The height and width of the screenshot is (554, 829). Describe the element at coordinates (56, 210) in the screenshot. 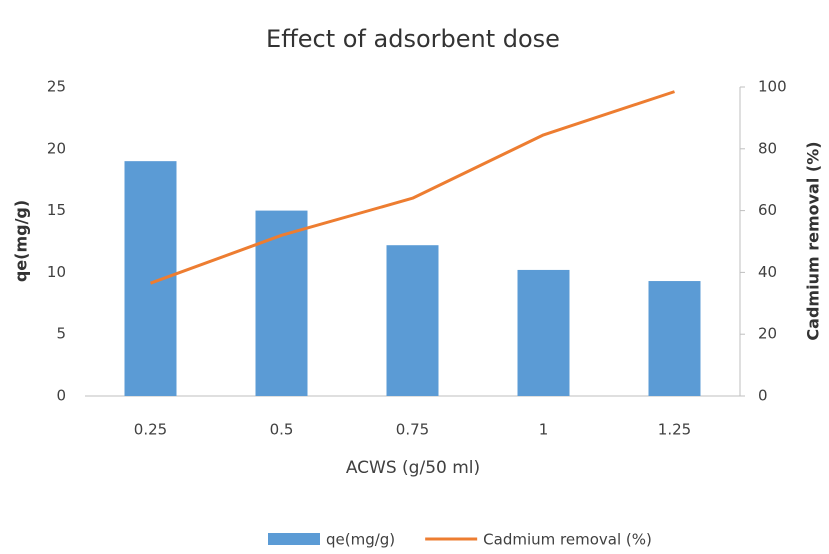

I see `y-tick-label: 15` at that location.